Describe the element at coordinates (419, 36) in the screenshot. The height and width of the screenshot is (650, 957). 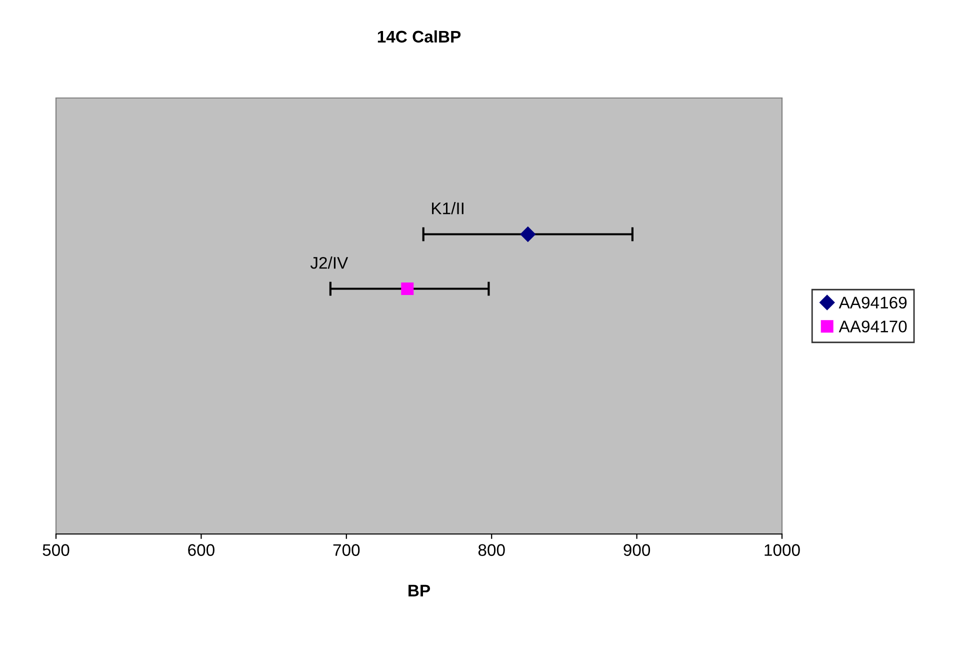
I see `chart-title: 14C CalBP` at that location.